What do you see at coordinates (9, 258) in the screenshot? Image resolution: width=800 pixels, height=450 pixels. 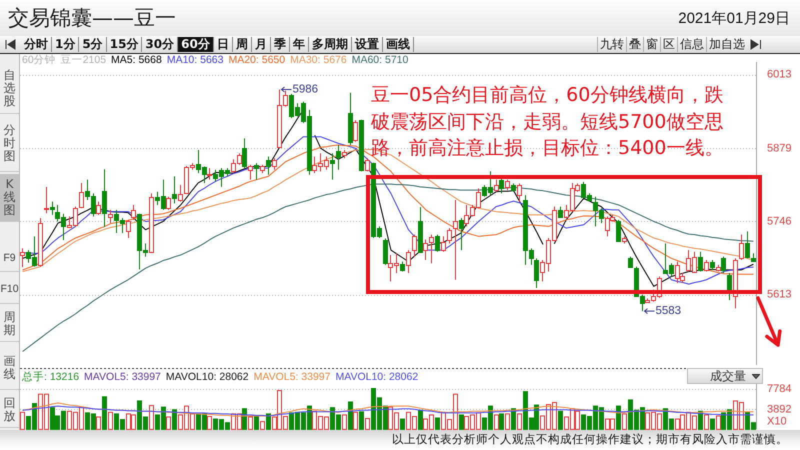 I see `text: F9` at bounding box center [9, 258].